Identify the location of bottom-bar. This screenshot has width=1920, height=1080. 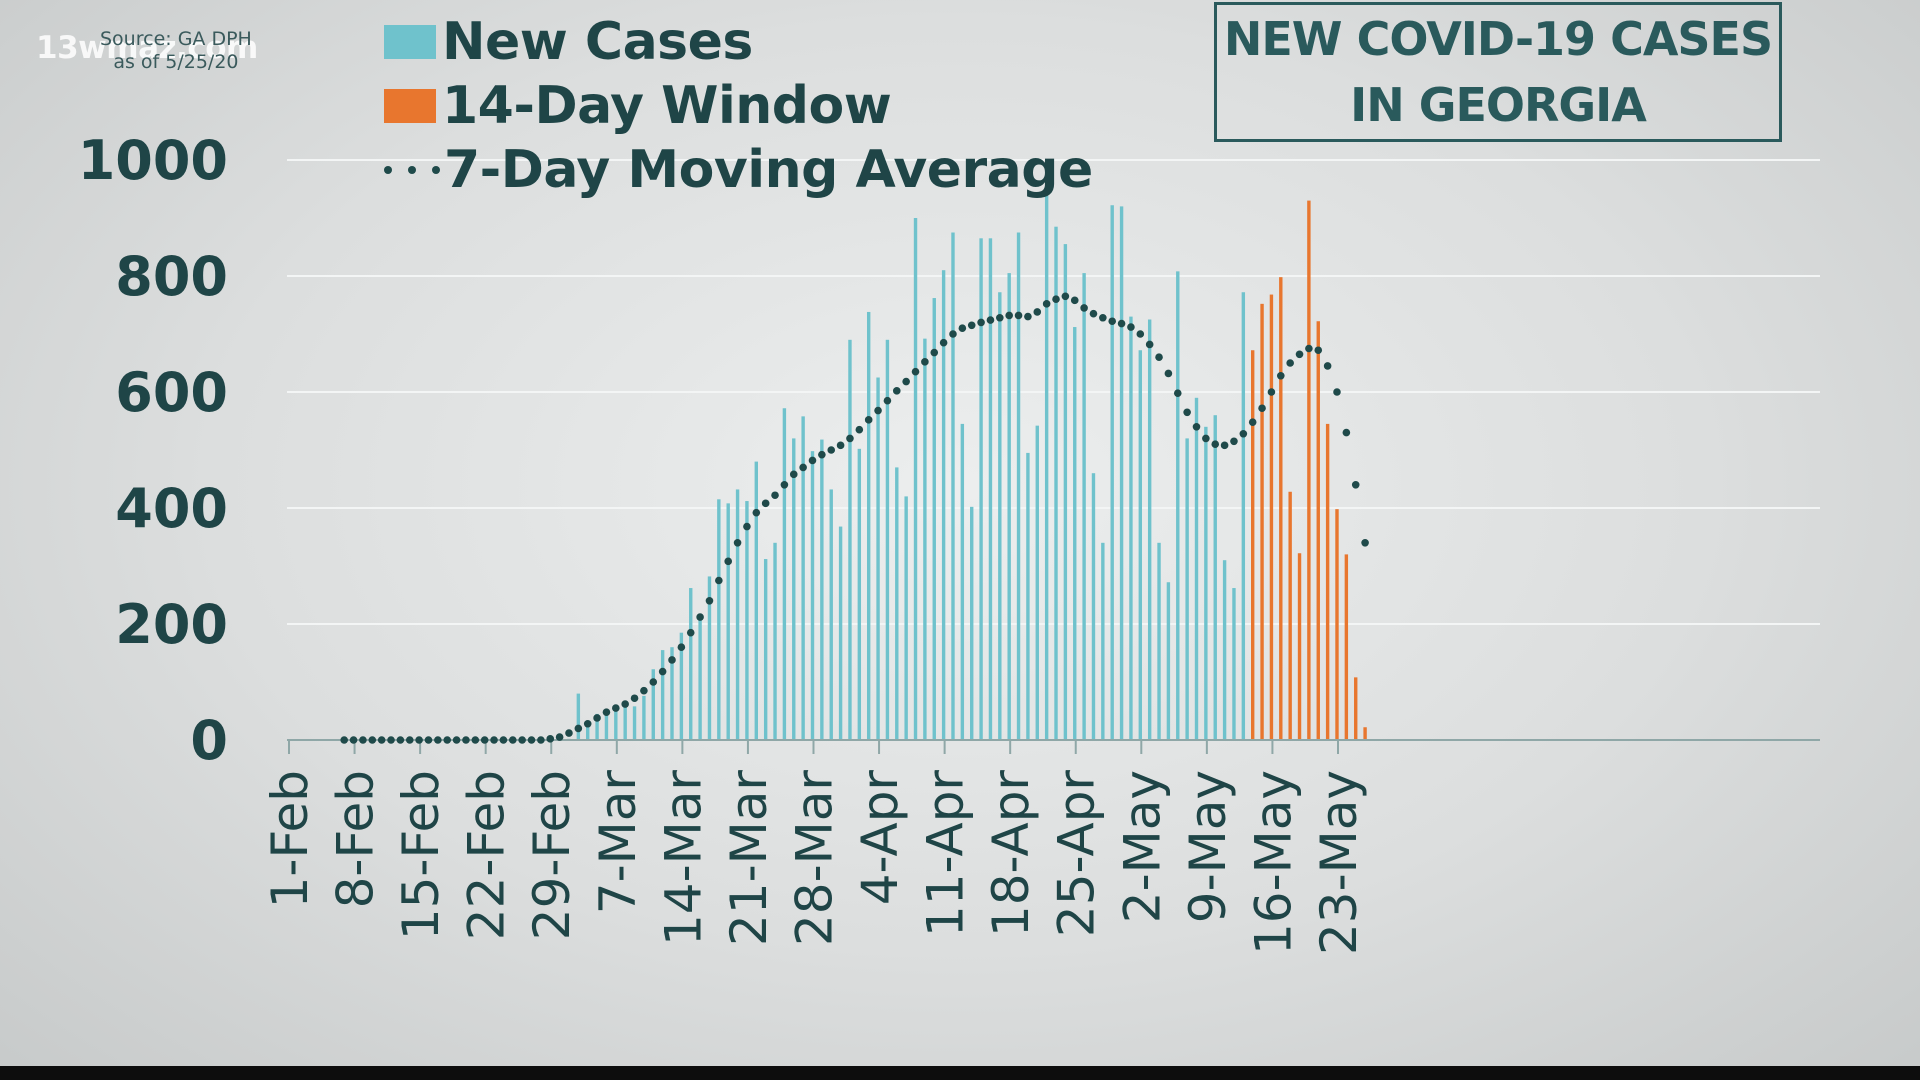
(960, 1073).